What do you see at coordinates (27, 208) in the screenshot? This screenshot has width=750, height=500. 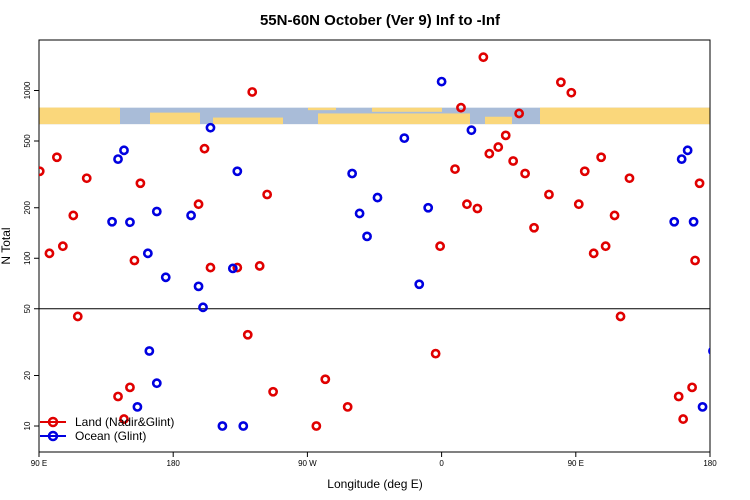 I see `y-tick-label: 200` at bounding box center [27, 208].